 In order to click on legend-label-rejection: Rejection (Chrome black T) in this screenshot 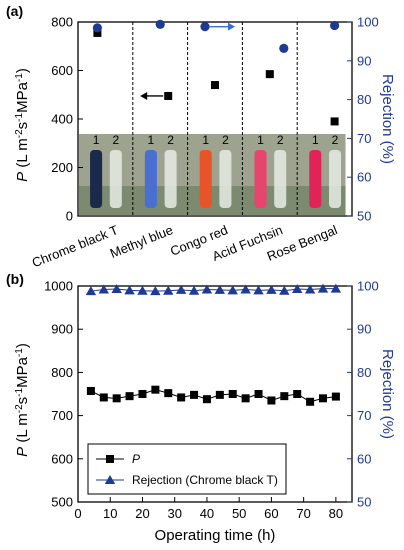, I will do `click(205, 480)`.